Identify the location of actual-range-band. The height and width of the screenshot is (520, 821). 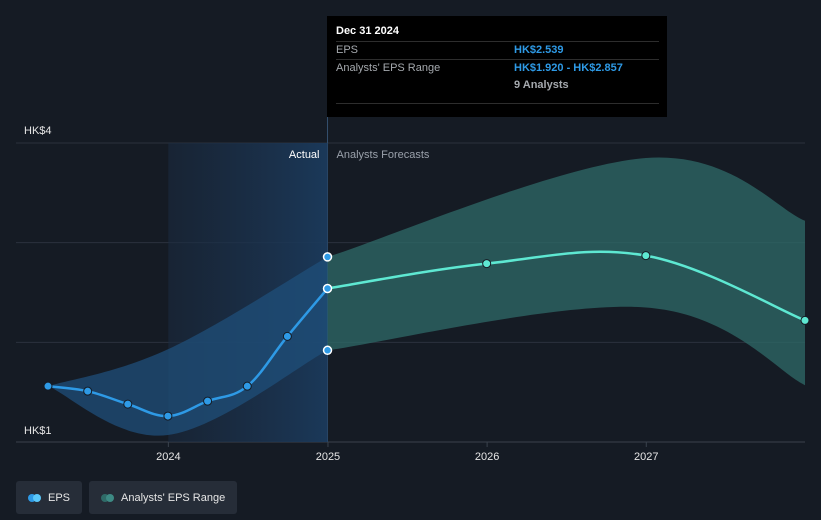
(188, 346).